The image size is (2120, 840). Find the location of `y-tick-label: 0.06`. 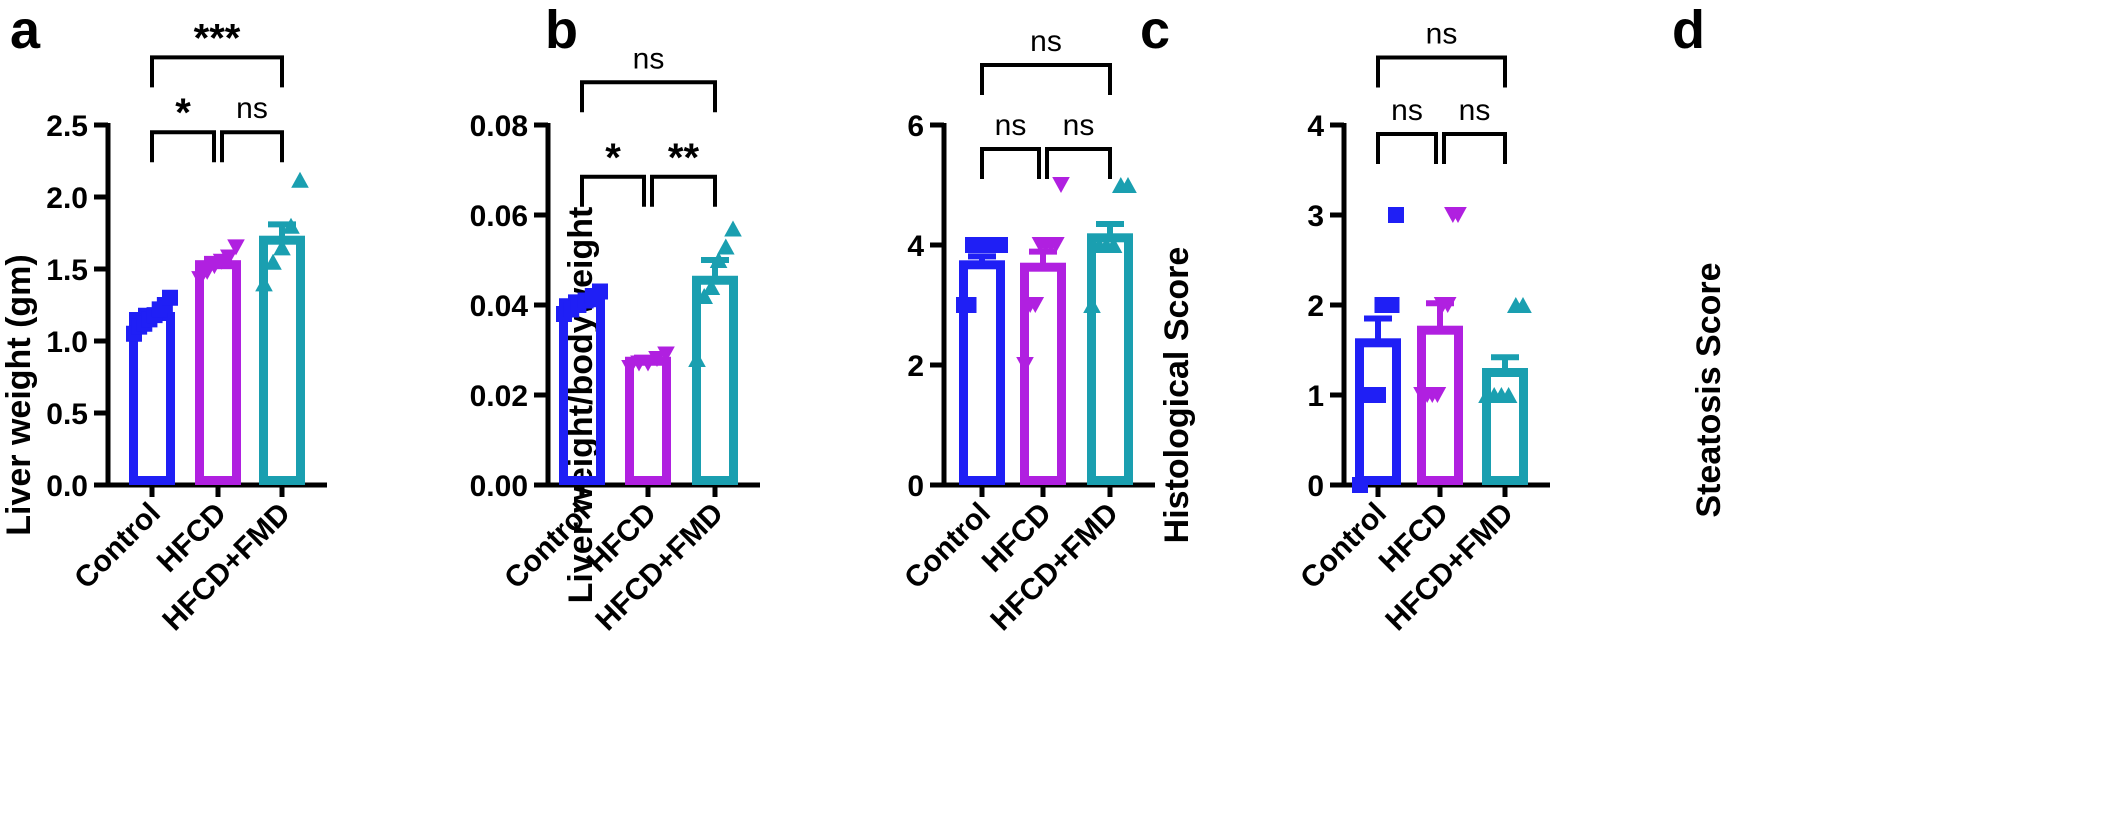

y-tick-label: 0.06 is located at coordinates (499, 216).